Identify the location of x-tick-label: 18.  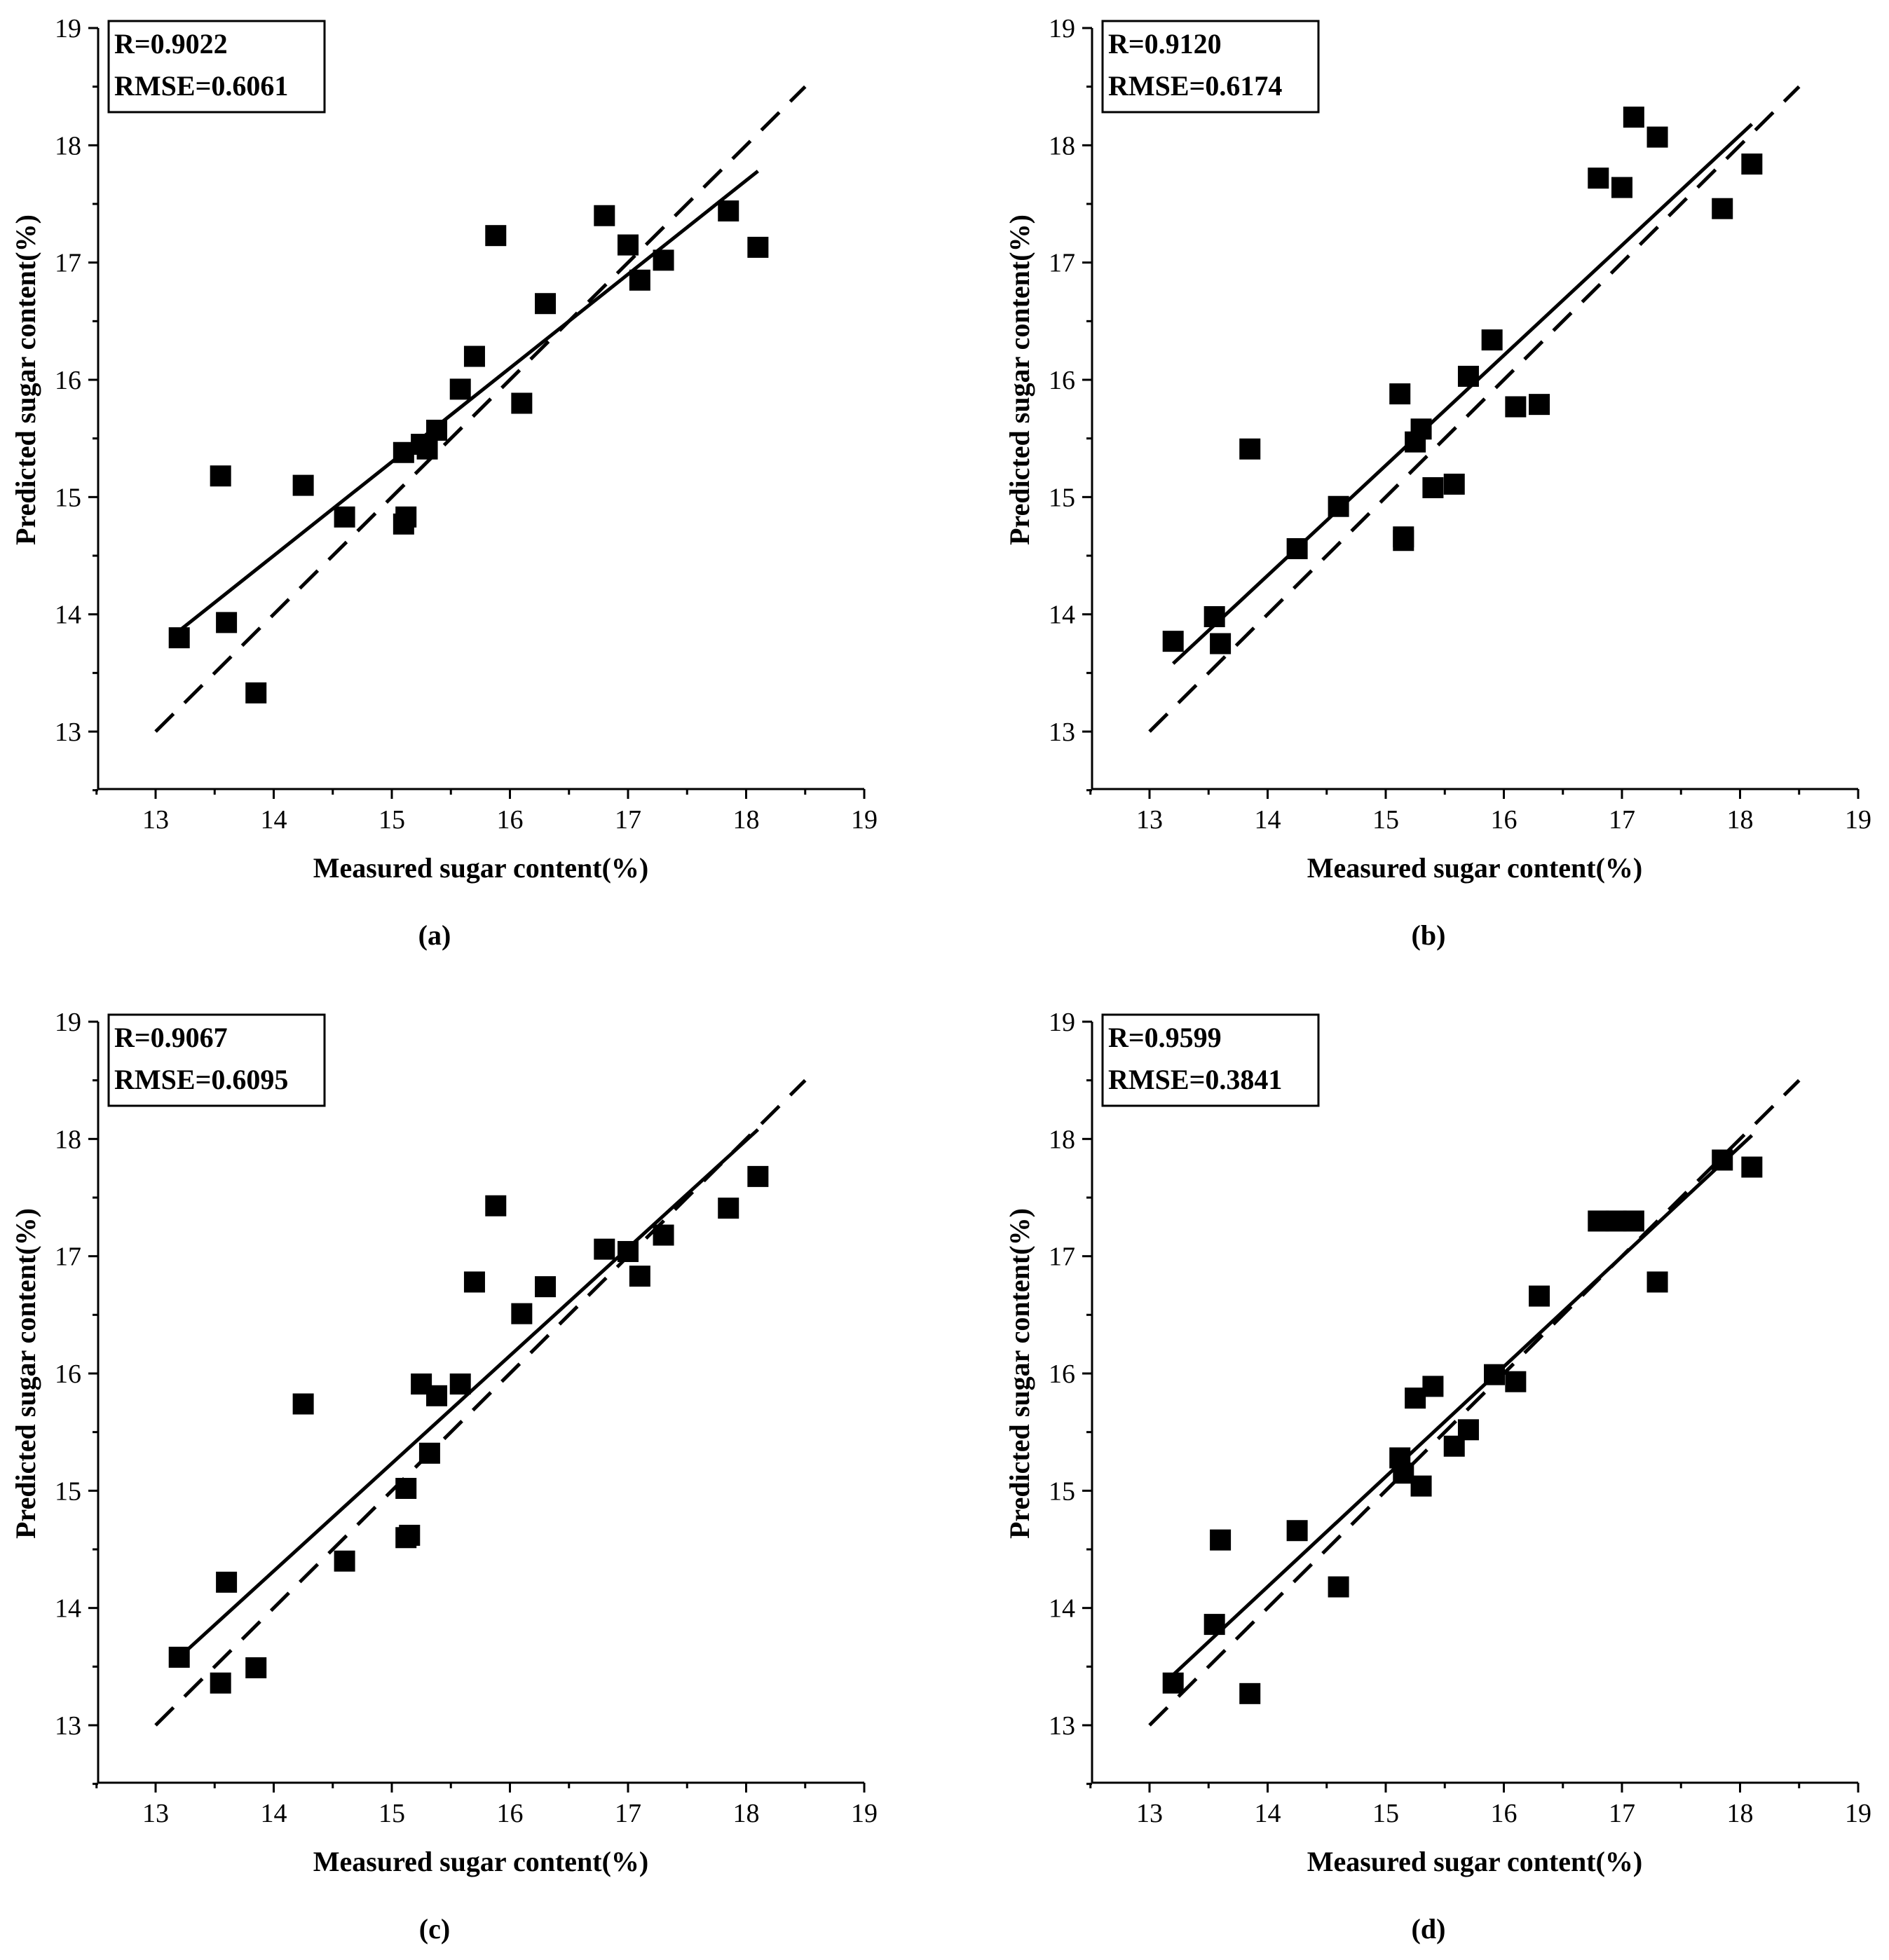
(747, 1813).